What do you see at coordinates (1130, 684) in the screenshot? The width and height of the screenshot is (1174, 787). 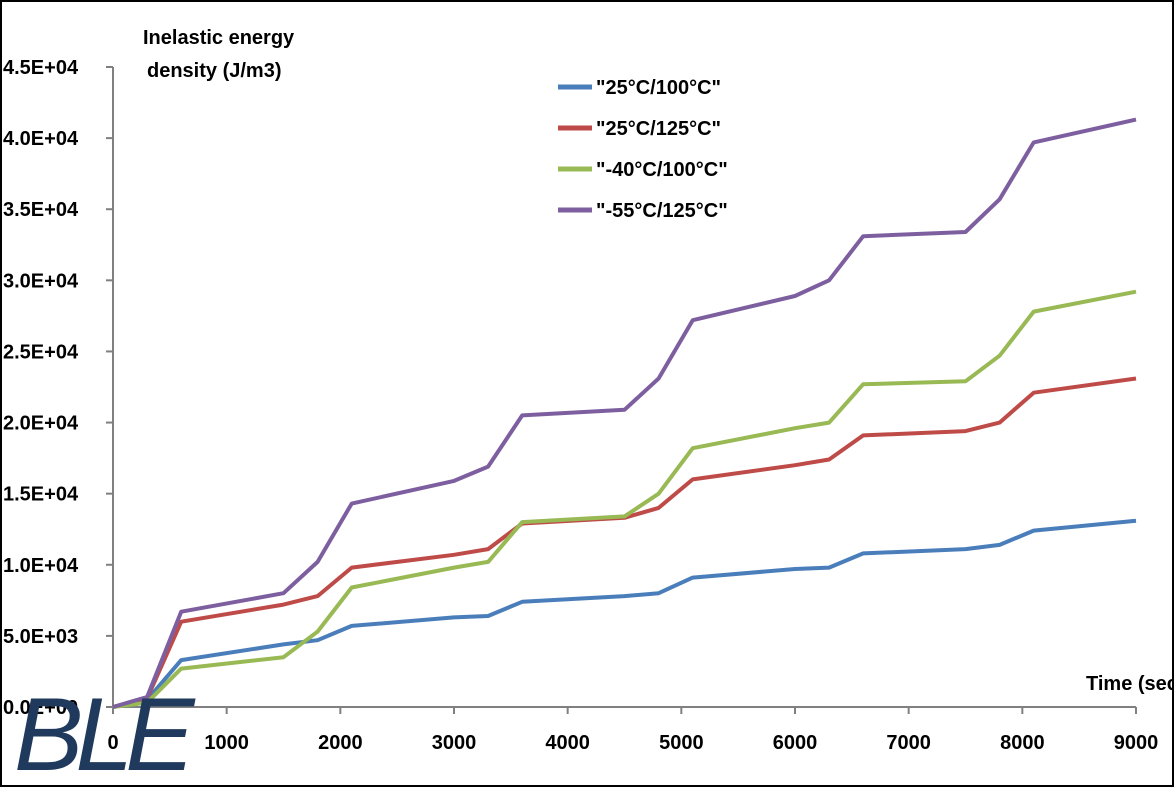 I see `x-axis-label: Time (sec)` at bounding box center [1130, 684].